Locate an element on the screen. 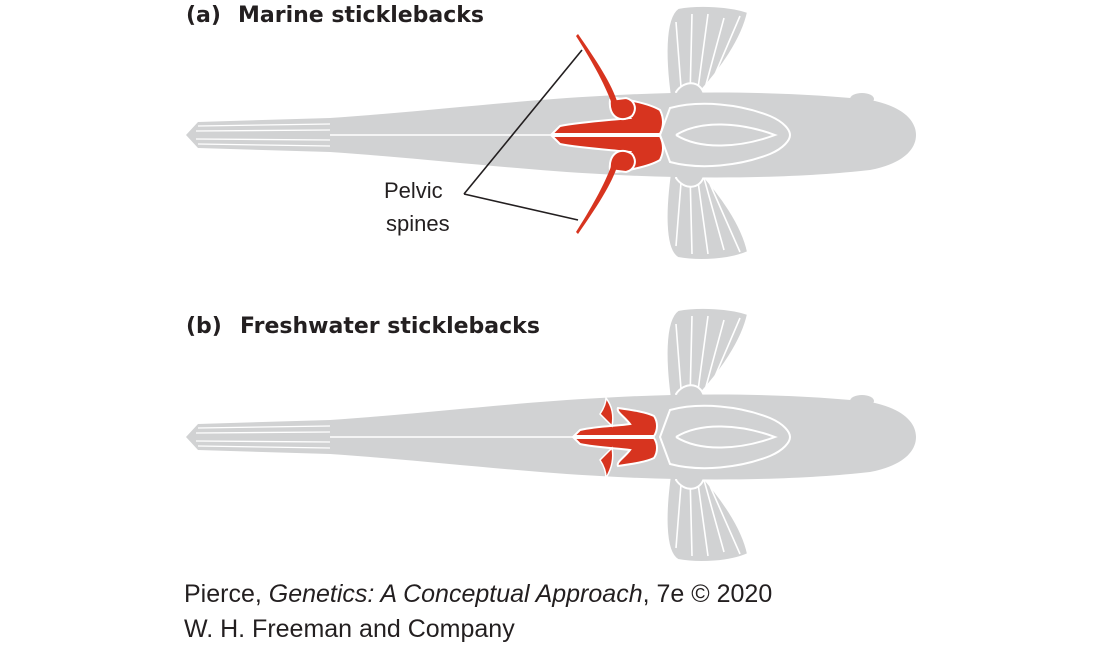  credit-publisher: W. H. Freeman and Company is located at coordinates (349, 629).